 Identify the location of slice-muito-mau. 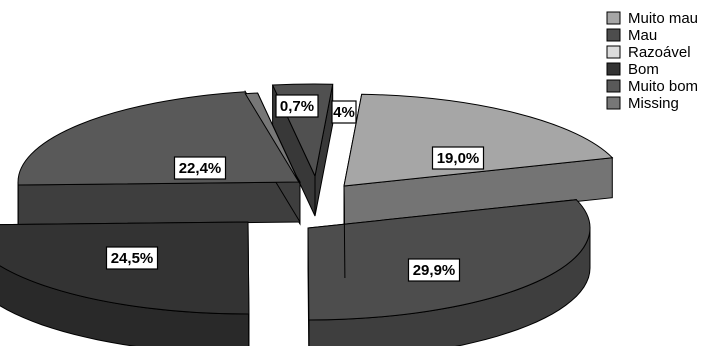
(478, 140).